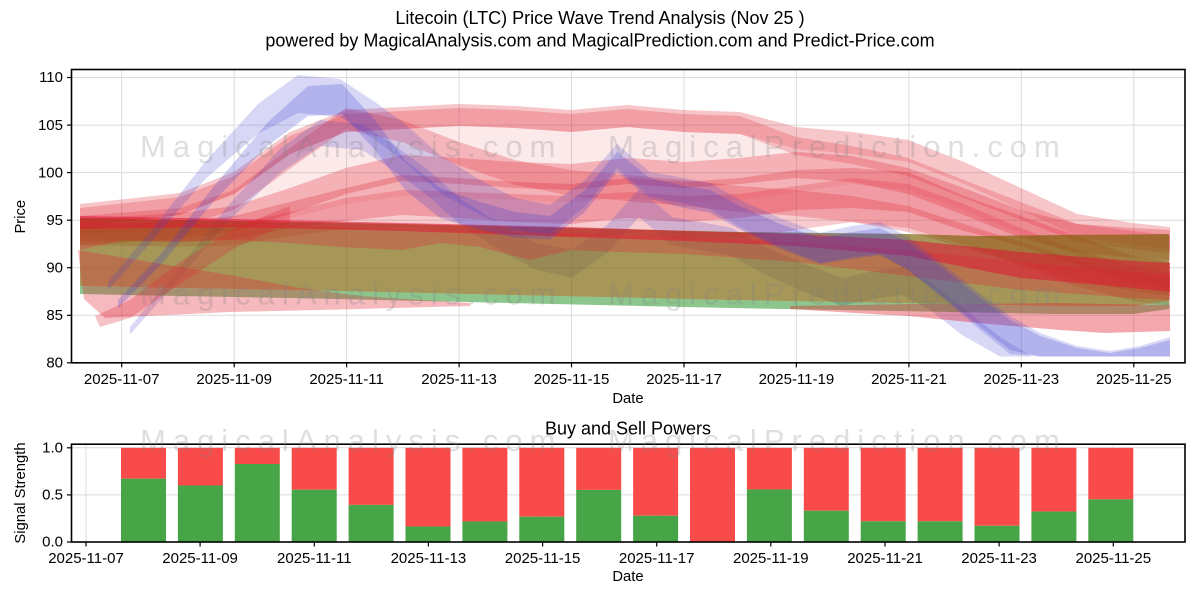 This screenshot has width=1200, height=605. Describe the element at coordinates (628, 429) in the screenshot. I see `svg-text: Buy and Sell Powers` at that location.